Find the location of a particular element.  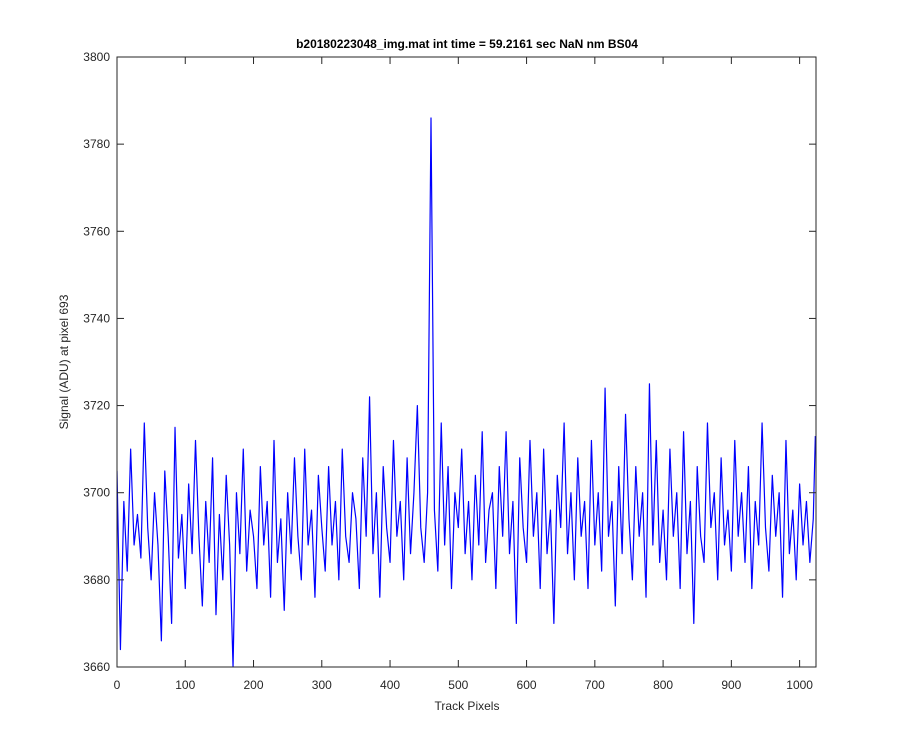

x-tick-label: 200 is located at coordinates (254, 685).